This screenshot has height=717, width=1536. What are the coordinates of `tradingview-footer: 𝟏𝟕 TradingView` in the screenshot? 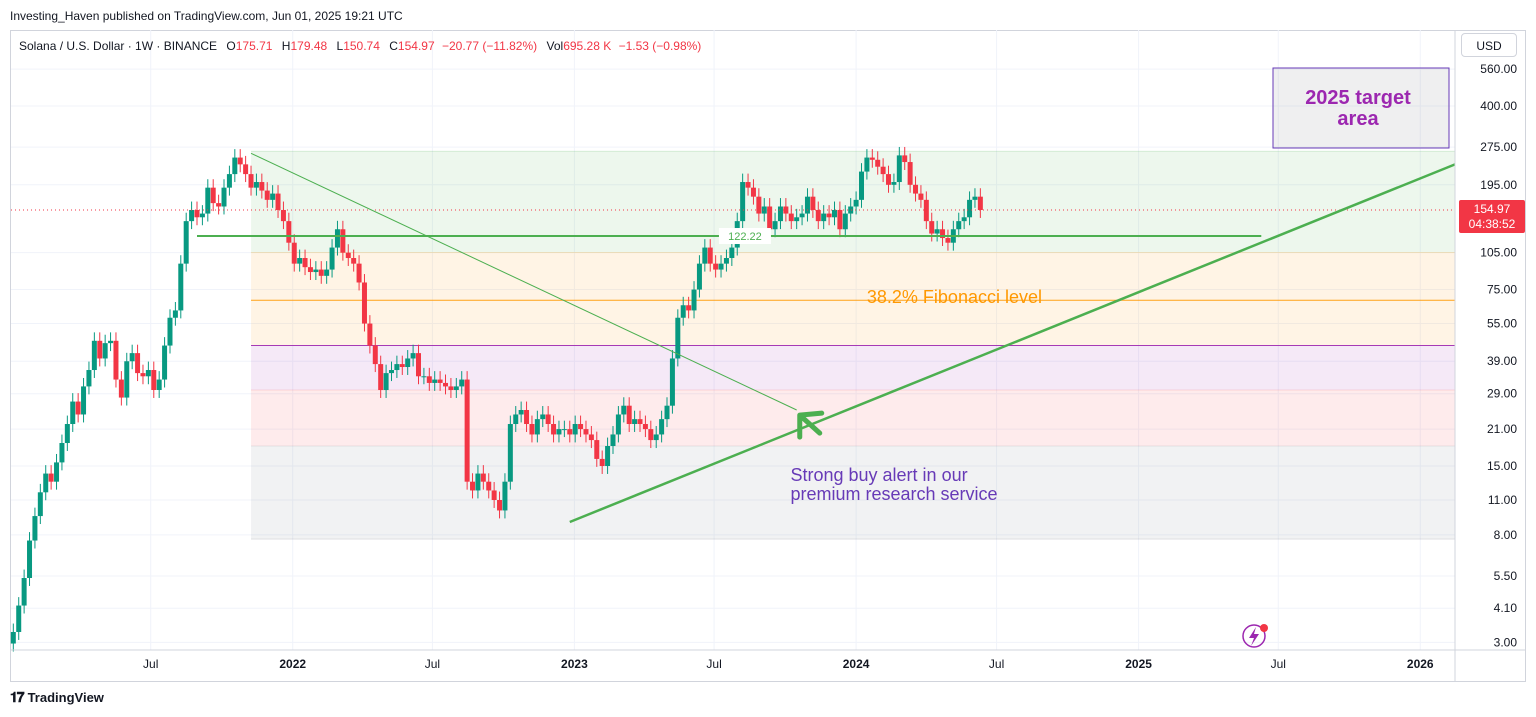 It's located at (57, 697).